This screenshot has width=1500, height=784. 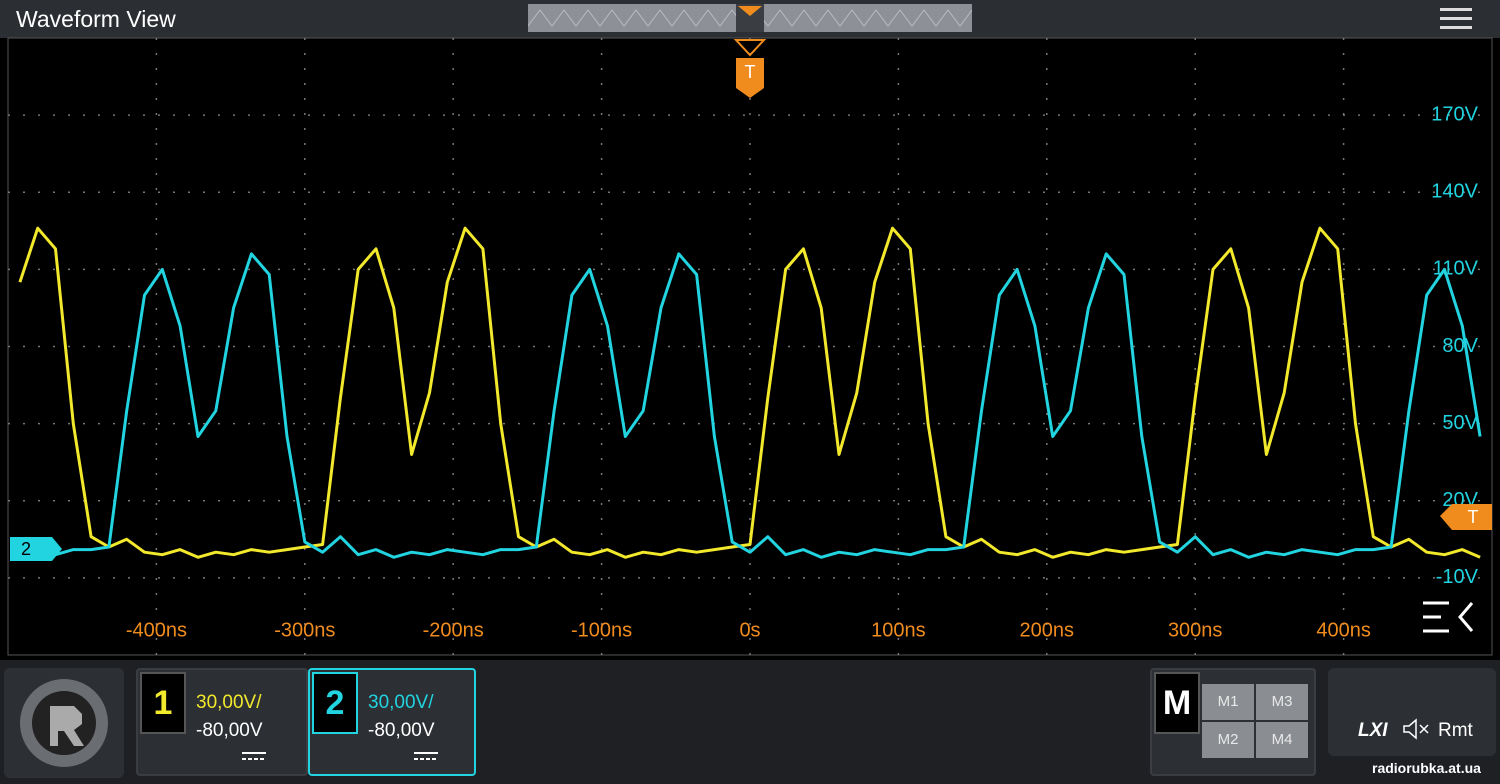 I want to click on x-tick-label: -400ns, so click(x=156, y=630).